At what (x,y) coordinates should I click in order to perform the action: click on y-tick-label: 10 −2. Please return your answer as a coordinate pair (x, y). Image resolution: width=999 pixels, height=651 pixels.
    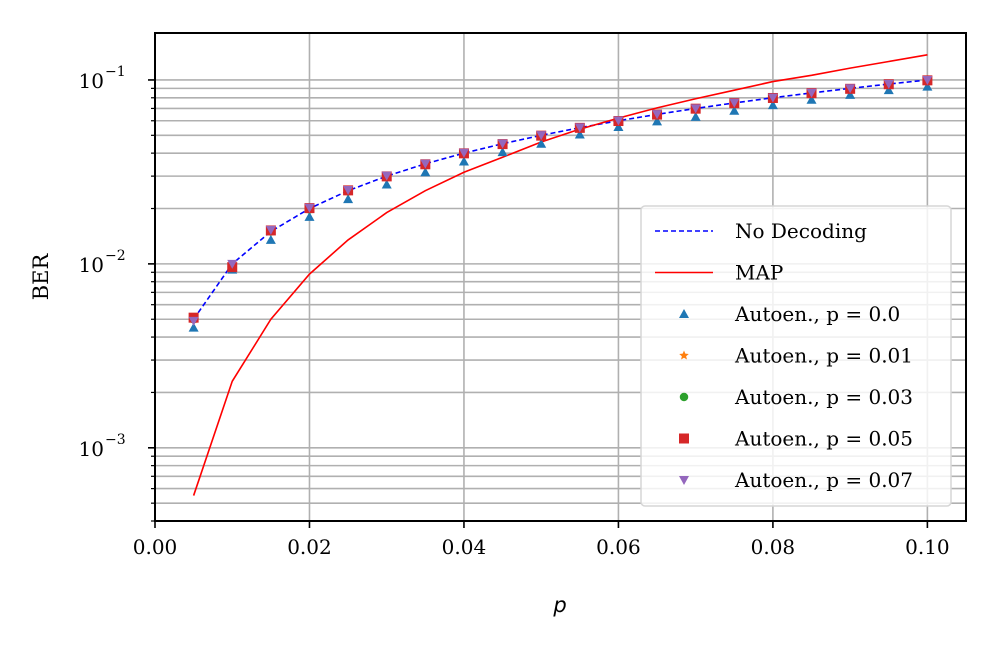
    Looking at the image, I should click on (102, 262).